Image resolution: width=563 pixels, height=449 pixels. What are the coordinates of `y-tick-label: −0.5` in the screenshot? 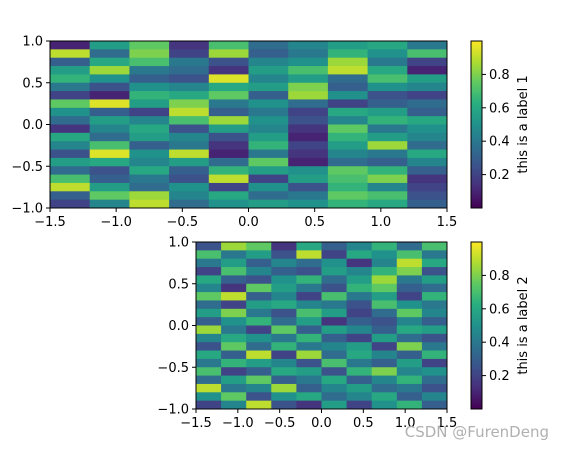 It's located at (173, 368).